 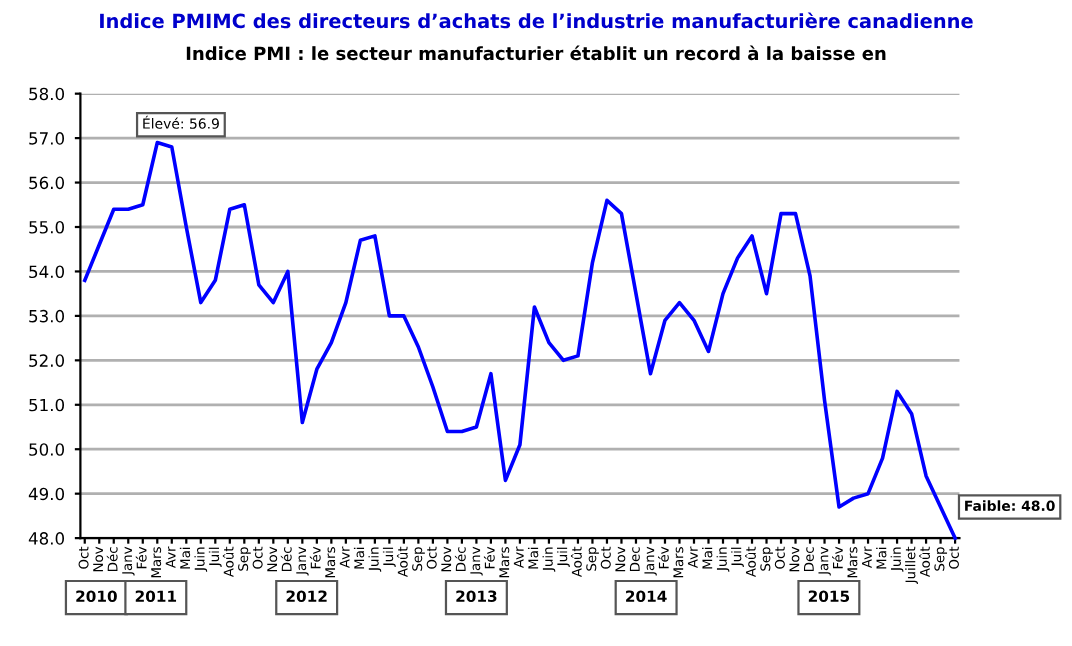 I want to click on chart-title: Indice PMIMC des directeurs d’achats de l’industrie manufacturière canadienne, so click(x=536, y=20).